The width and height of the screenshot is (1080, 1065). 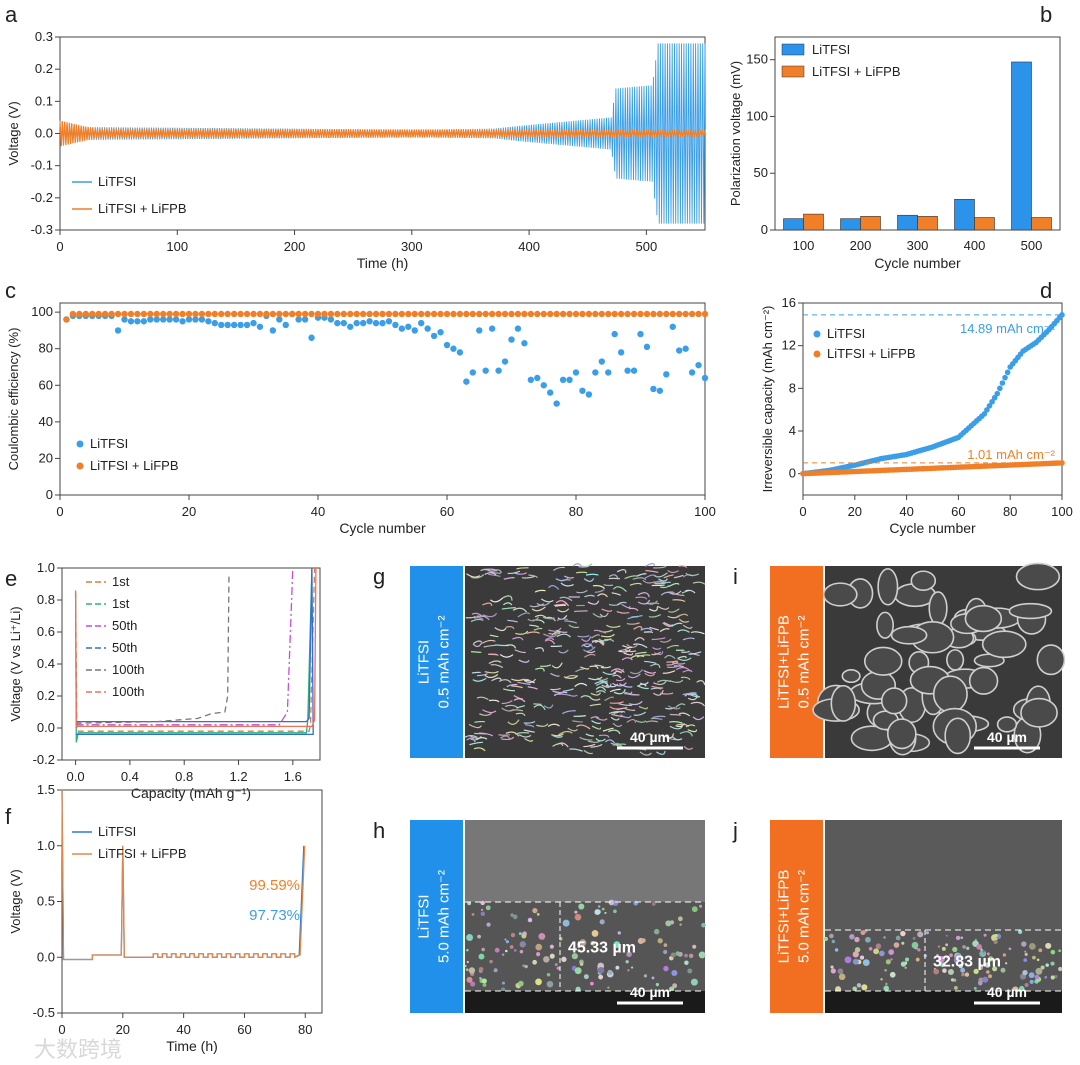 What do you see at coordinates (191, 793) in the screenshot?
I see `panel-e-xlabel: Capacity (mAh g⁻¹)` at bounding box center [191, 793].